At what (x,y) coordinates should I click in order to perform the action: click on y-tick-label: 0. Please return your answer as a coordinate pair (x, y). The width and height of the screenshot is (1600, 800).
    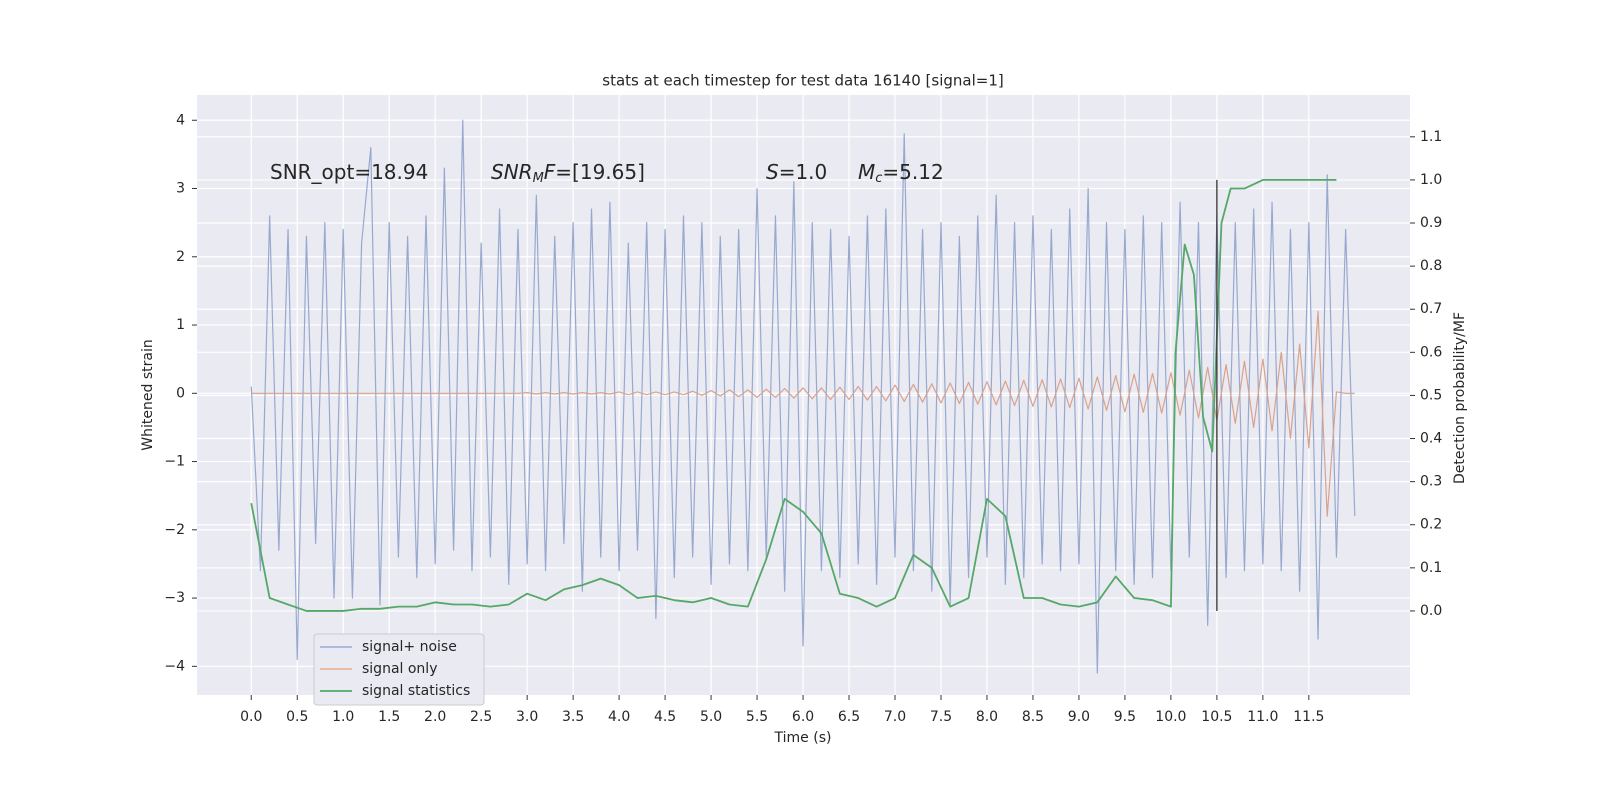
    Looking at the image, I should click on (180, 393).